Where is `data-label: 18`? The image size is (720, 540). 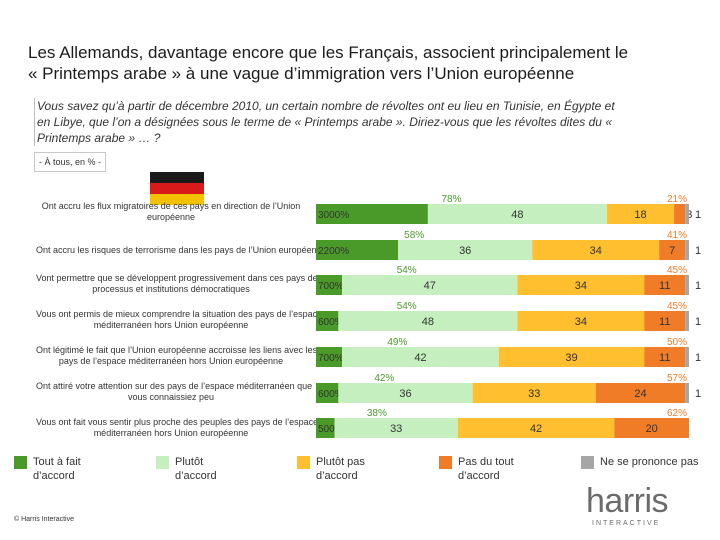
data-label: 18 is located at coordinates (640, 215).